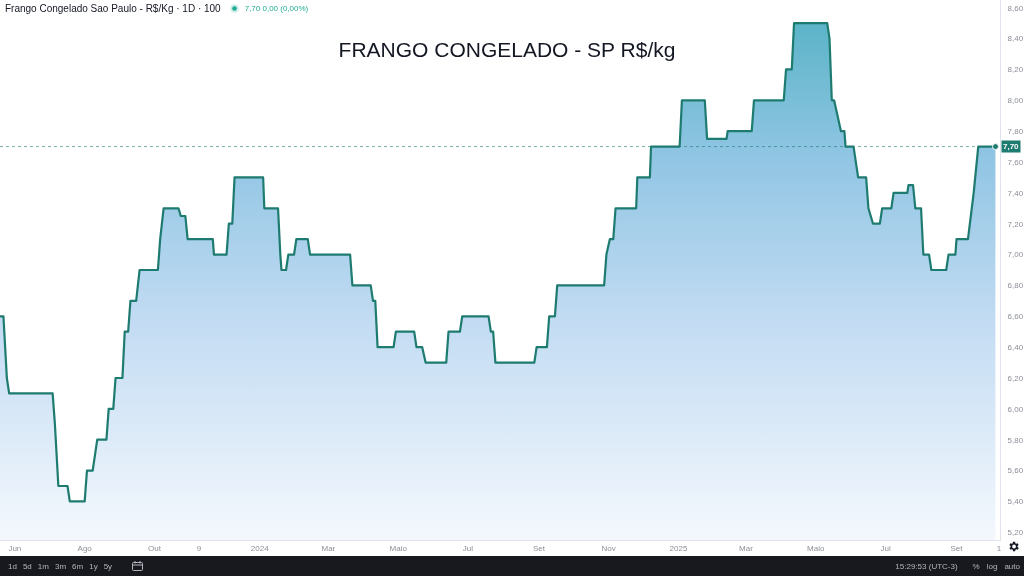 Image resolution: width=1024 pixels, height=576 pixels. Describe the element at coordinates (1015, 440) in the screenshot. I see `y-tick-label: 5,80` at that location.